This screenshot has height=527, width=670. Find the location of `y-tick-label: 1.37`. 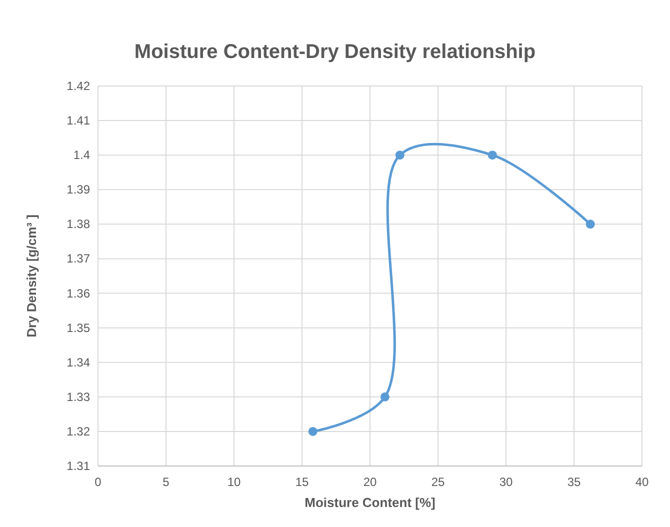

y-tick-label: 1.37 is located at coordinates (78, 259).